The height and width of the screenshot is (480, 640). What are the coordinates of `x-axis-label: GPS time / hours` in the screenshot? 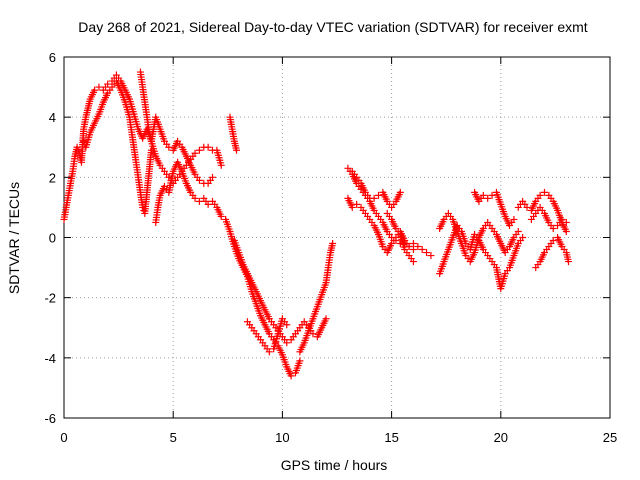 It's located at (334, 465).